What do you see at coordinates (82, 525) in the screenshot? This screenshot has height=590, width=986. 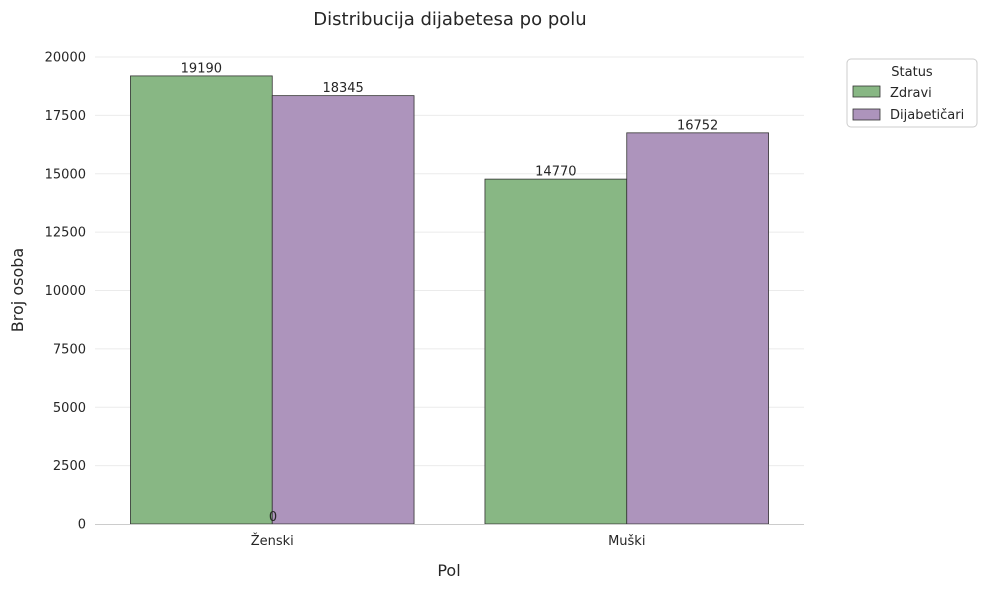 I see `y-tick-label: 0` at bounding box center [82, 525].